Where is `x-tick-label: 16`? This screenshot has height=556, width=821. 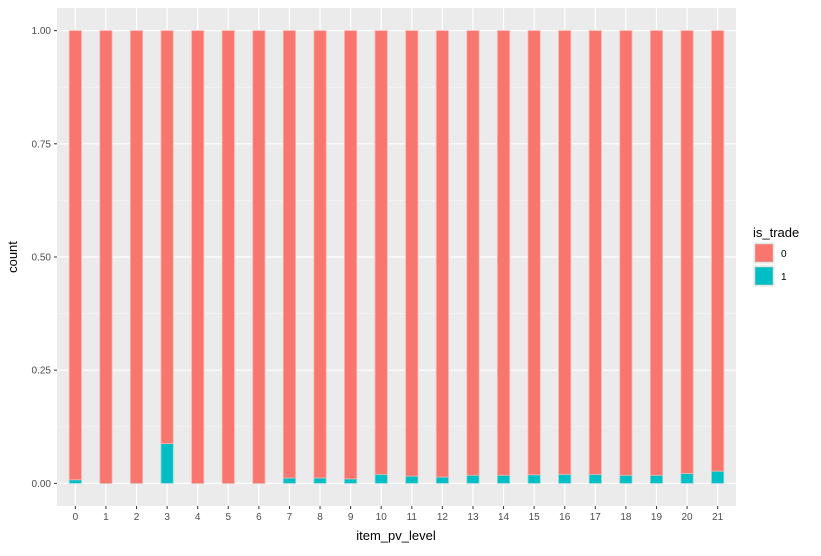 x-tick-label: 16 is located at coordinates (565, 517).